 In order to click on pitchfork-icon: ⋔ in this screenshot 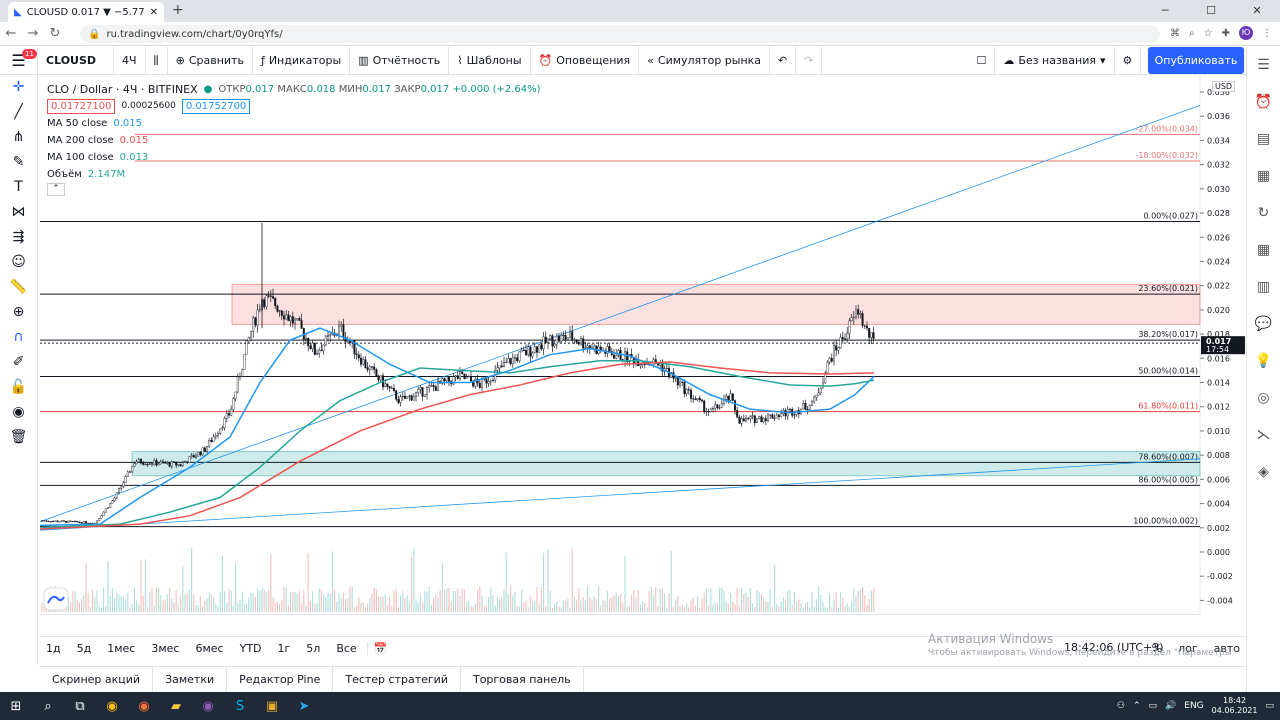, I will do `click(18, 137)`.